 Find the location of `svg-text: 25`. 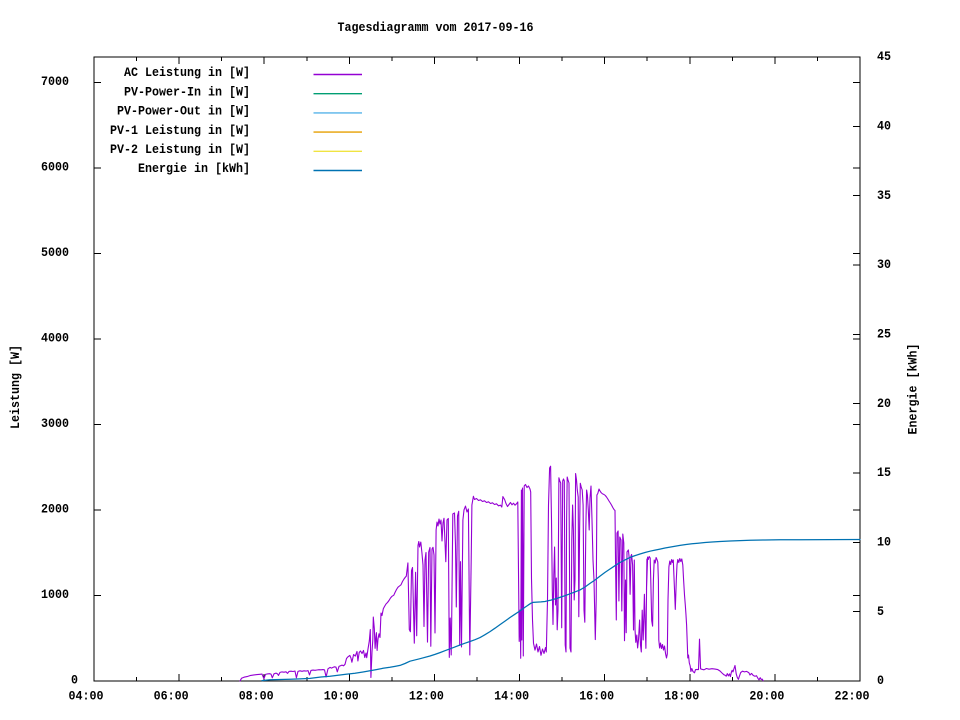

svg-text: 25 is located at coordinates (884, 334).